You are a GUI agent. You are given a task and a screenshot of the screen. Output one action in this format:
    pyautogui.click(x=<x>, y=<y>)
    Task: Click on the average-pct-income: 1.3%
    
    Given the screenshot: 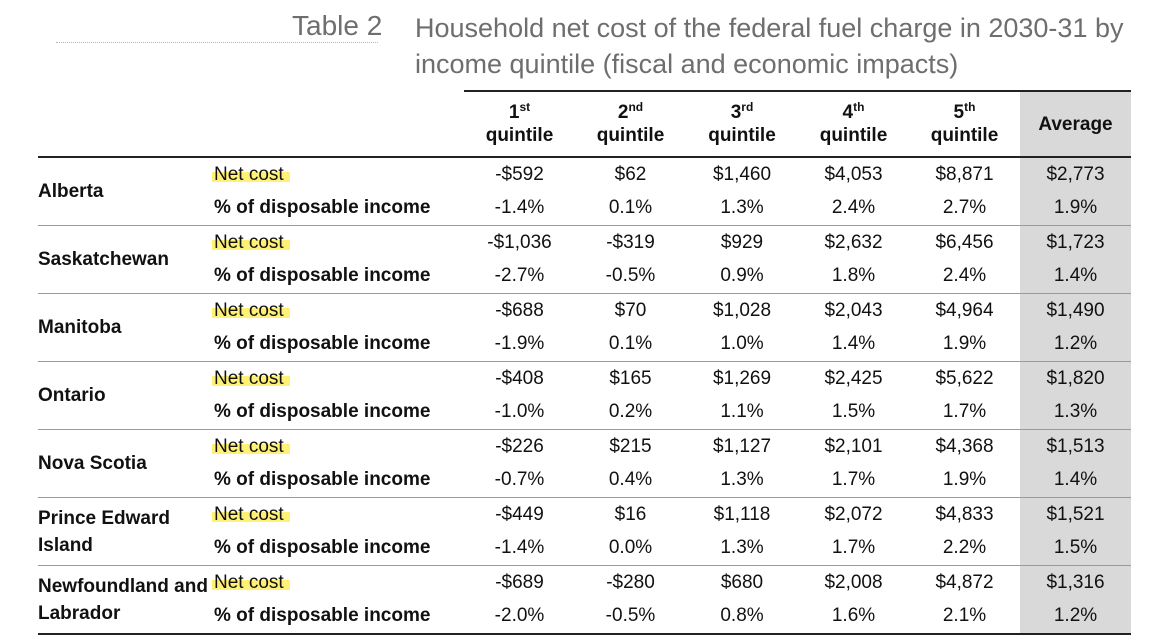 What is the action you would take?
    pyautogui.click(x=1075, y=412)
    